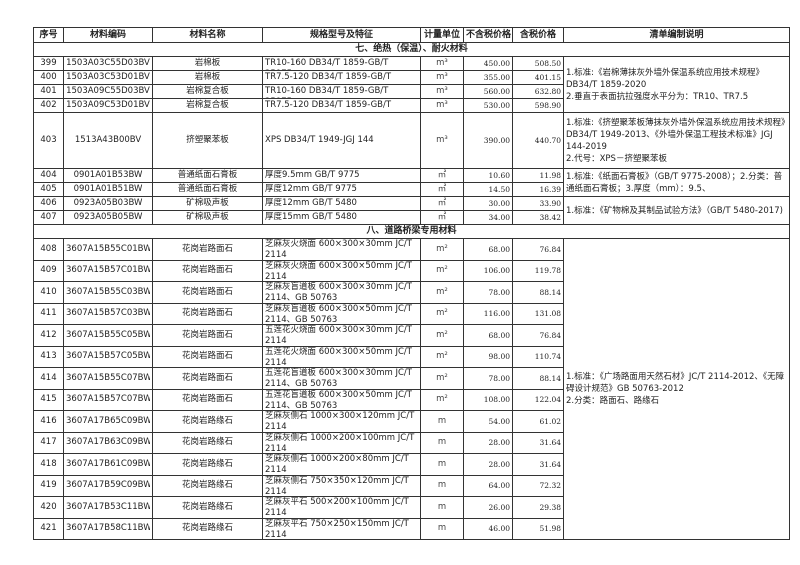 This screenshot has width=800, height=565. I want to click on material-code-text: 3607A15B57C01BW, so click(108, 270).